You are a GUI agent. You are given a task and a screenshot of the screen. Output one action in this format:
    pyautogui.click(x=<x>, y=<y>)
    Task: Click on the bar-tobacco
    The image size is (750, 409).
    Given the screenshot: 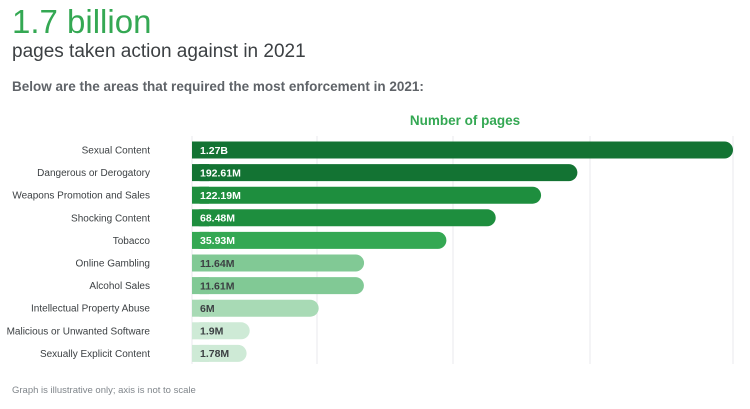 What is the action you would take?
    pyautogui.click(x=319, y=240)
    